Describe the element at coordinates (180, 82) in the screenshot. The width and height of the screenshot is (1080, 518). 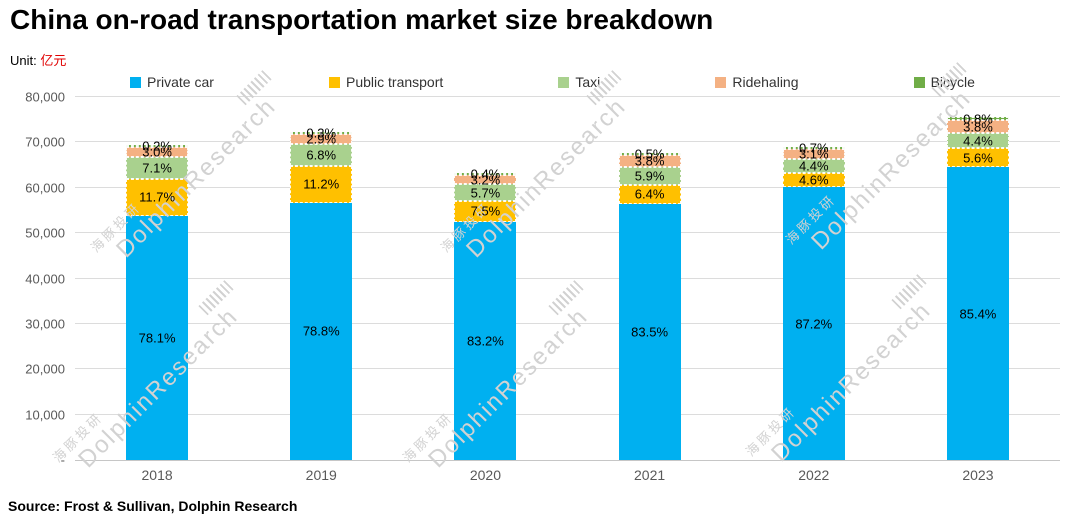
I see `legend-label-private-car: Private car` at that location.